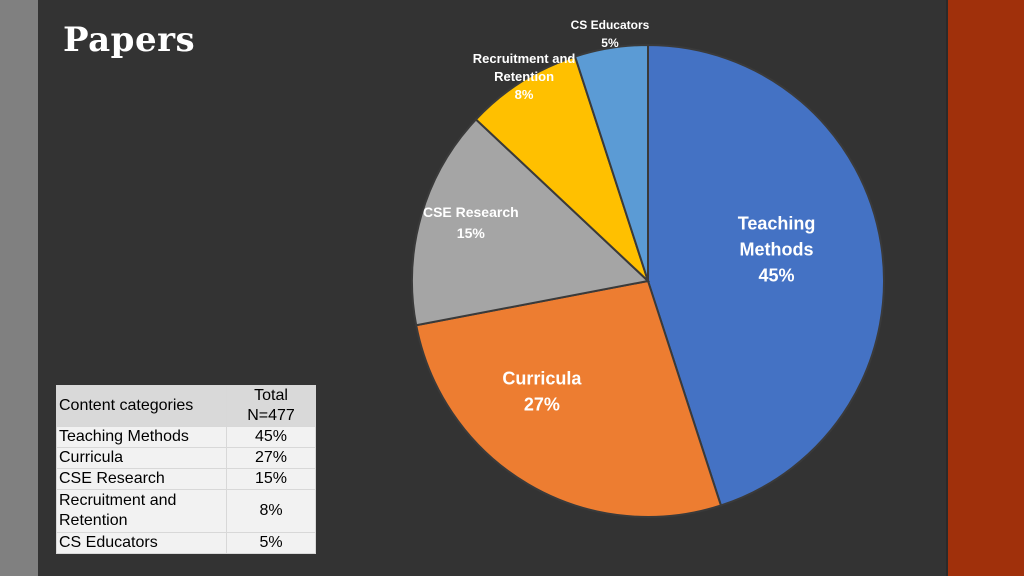 This screenshot has width=1024, height=576. Describe the element at coordinates (542, 378) in the screenshot. I see `slice-name-label: Curricula` at that location.